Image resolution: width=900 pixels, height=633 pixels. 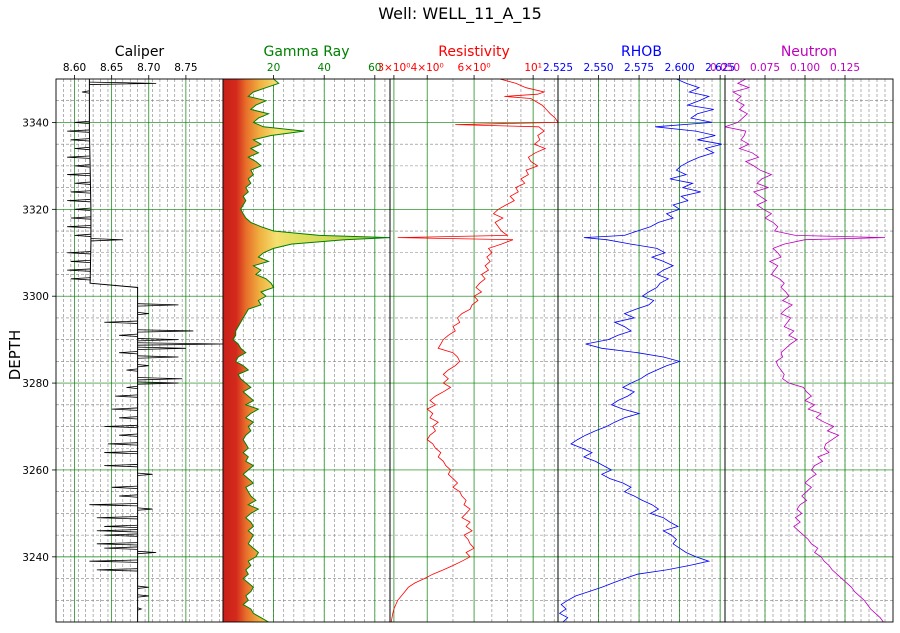 What do you see at coordinates (306, 52) in the screenshot?
I see `gamma-title: Gamma Ray` at bounding box center [306, 52].